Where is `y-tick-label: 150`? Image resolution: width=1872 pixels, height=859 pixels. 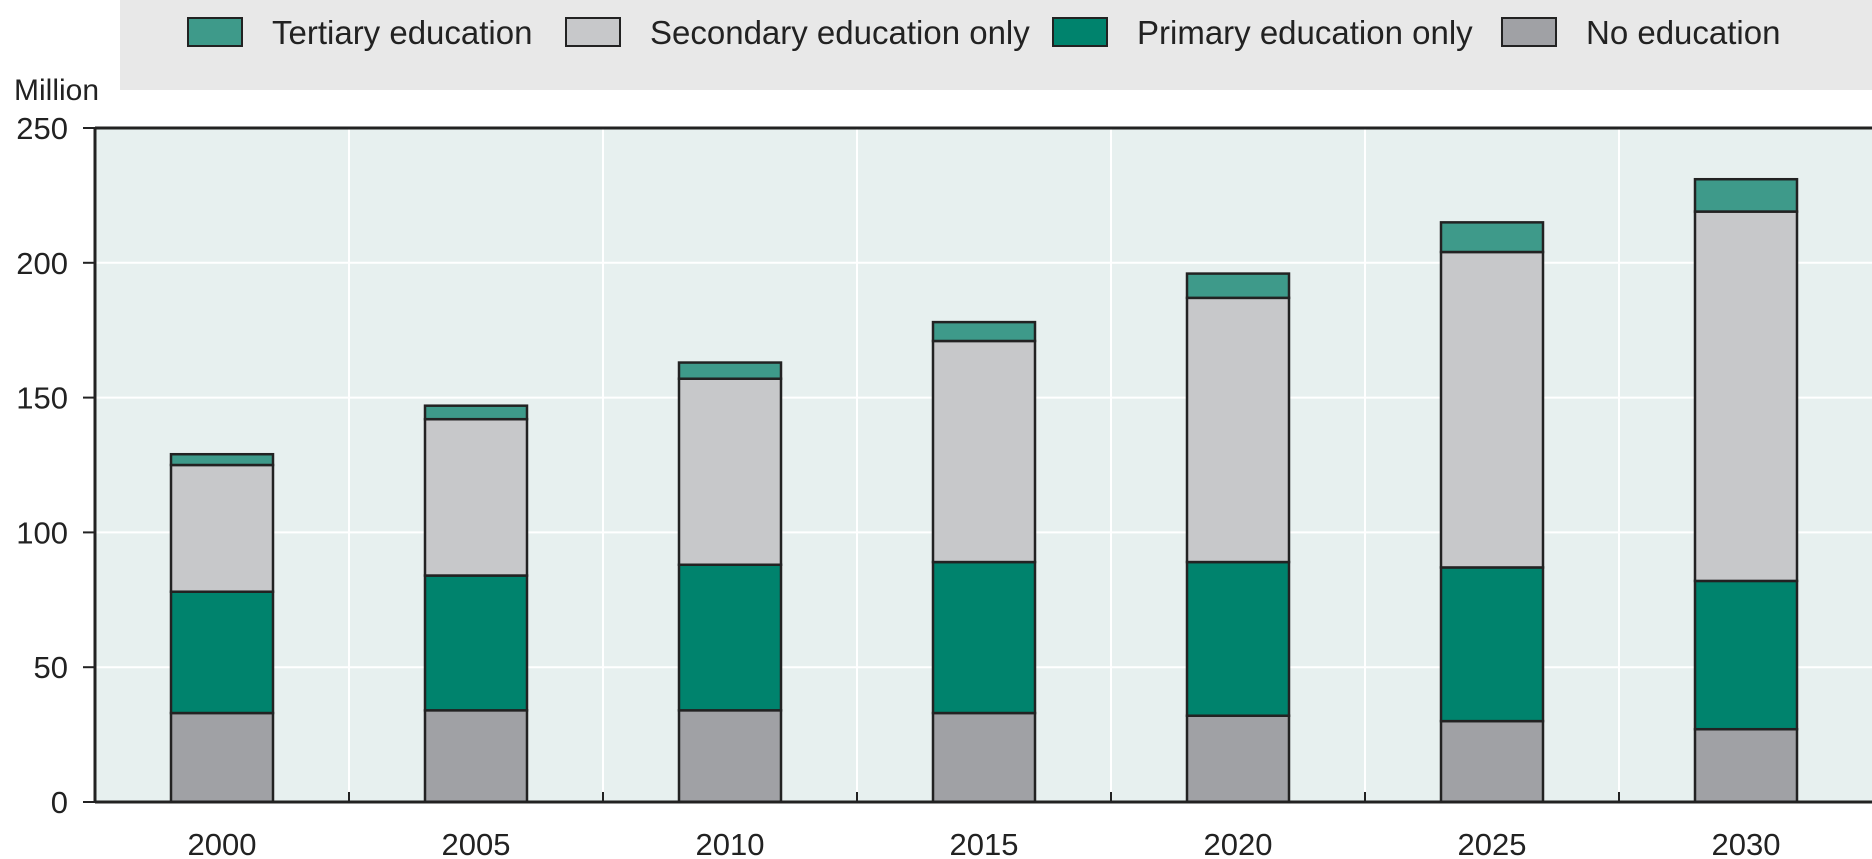
y-tick-label: 150 is located at coordinates (42, 398).